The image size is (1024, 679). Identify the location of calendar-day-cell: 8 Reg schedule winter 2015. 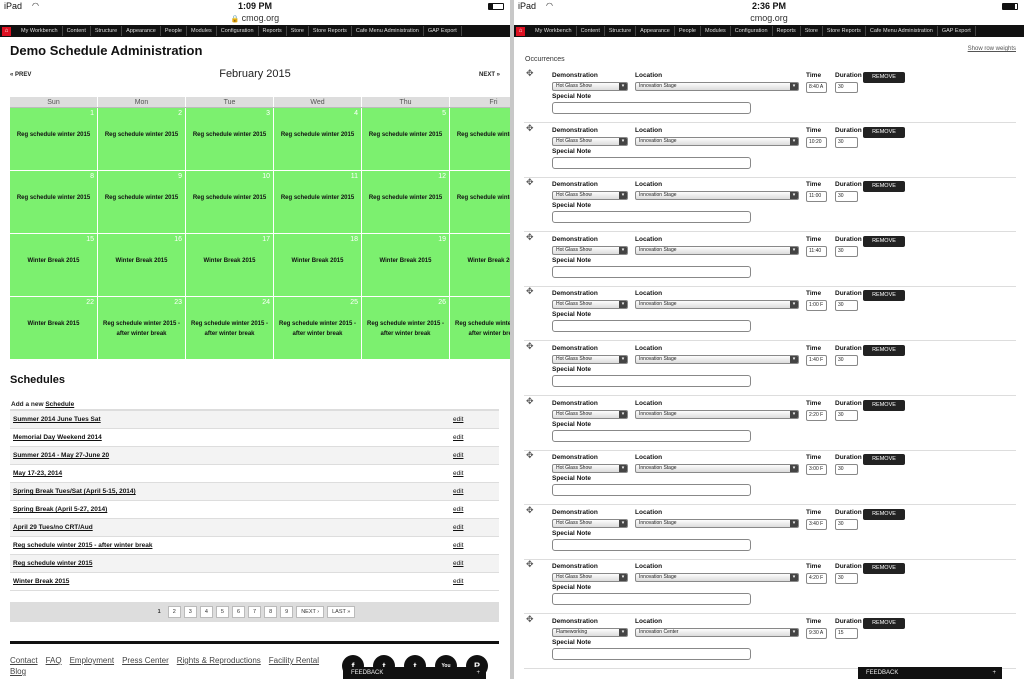
(54, 202).